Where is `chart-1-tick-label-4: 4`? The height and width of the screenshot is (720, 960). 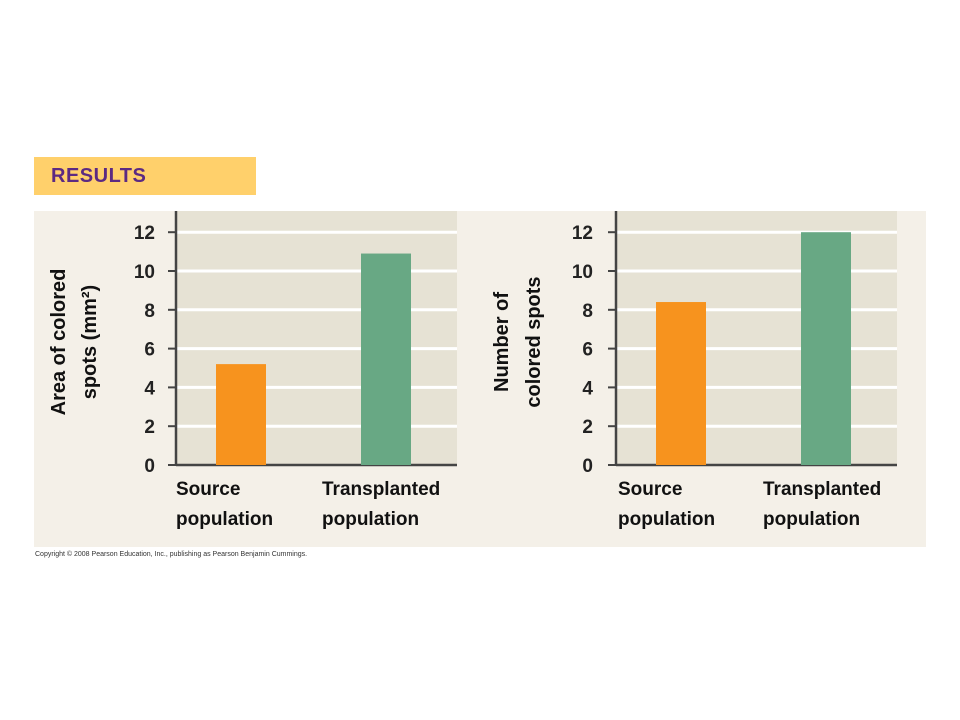
chart-1-tick-label-4: 4 is located at coordinates (149, 388).